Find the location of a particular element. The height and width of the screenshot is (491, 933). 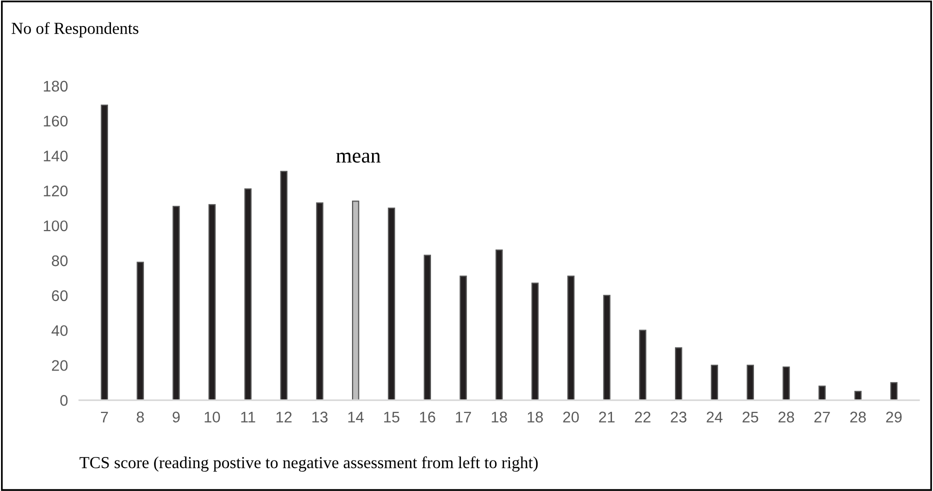

x-tick-label: 24 is located at coordinates (714, 417).